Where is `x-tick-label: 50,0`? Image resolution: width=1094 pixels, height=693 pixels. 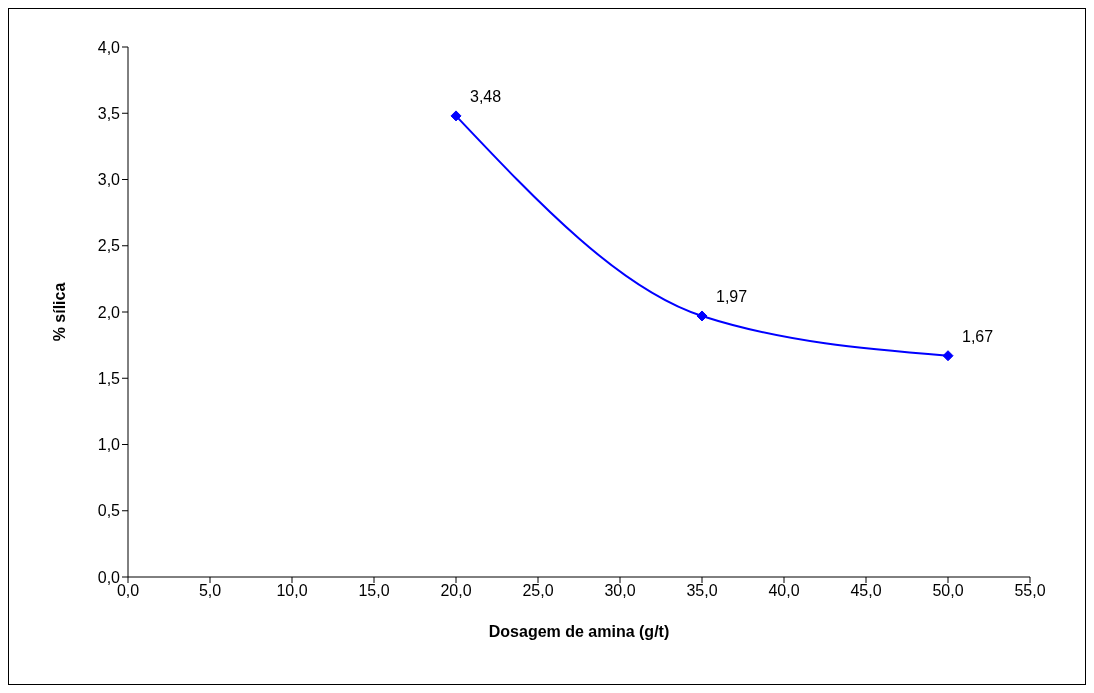
x-tick-label: 50,0 is located at coordinates (948, 591).